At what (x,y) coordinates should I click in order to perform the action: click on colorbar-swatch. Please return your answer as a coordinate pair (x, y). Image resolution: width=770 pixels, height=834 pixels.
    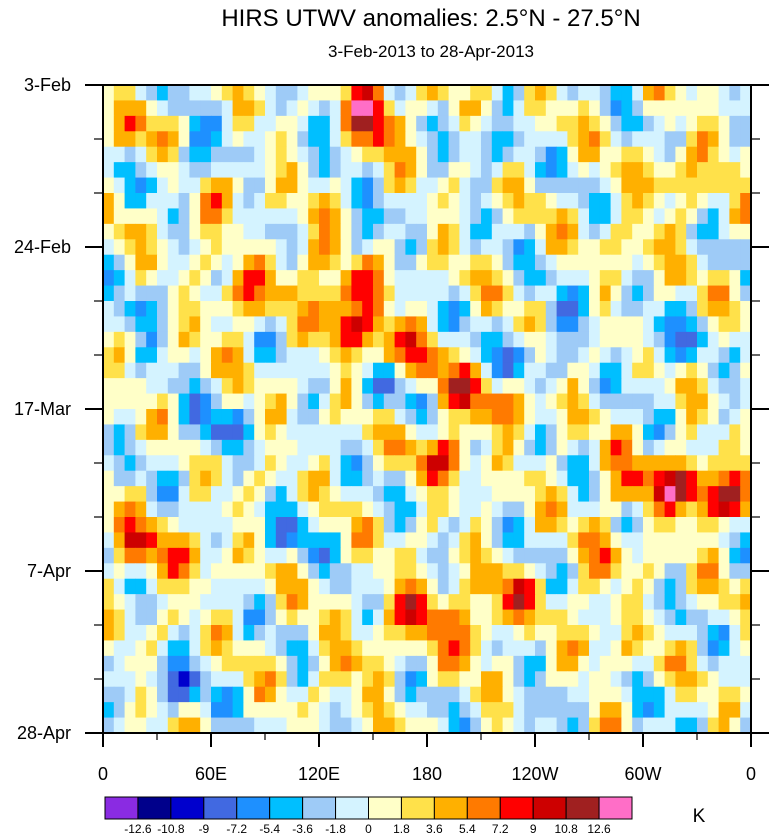
    Looking at the image, I should click on (582, 808).